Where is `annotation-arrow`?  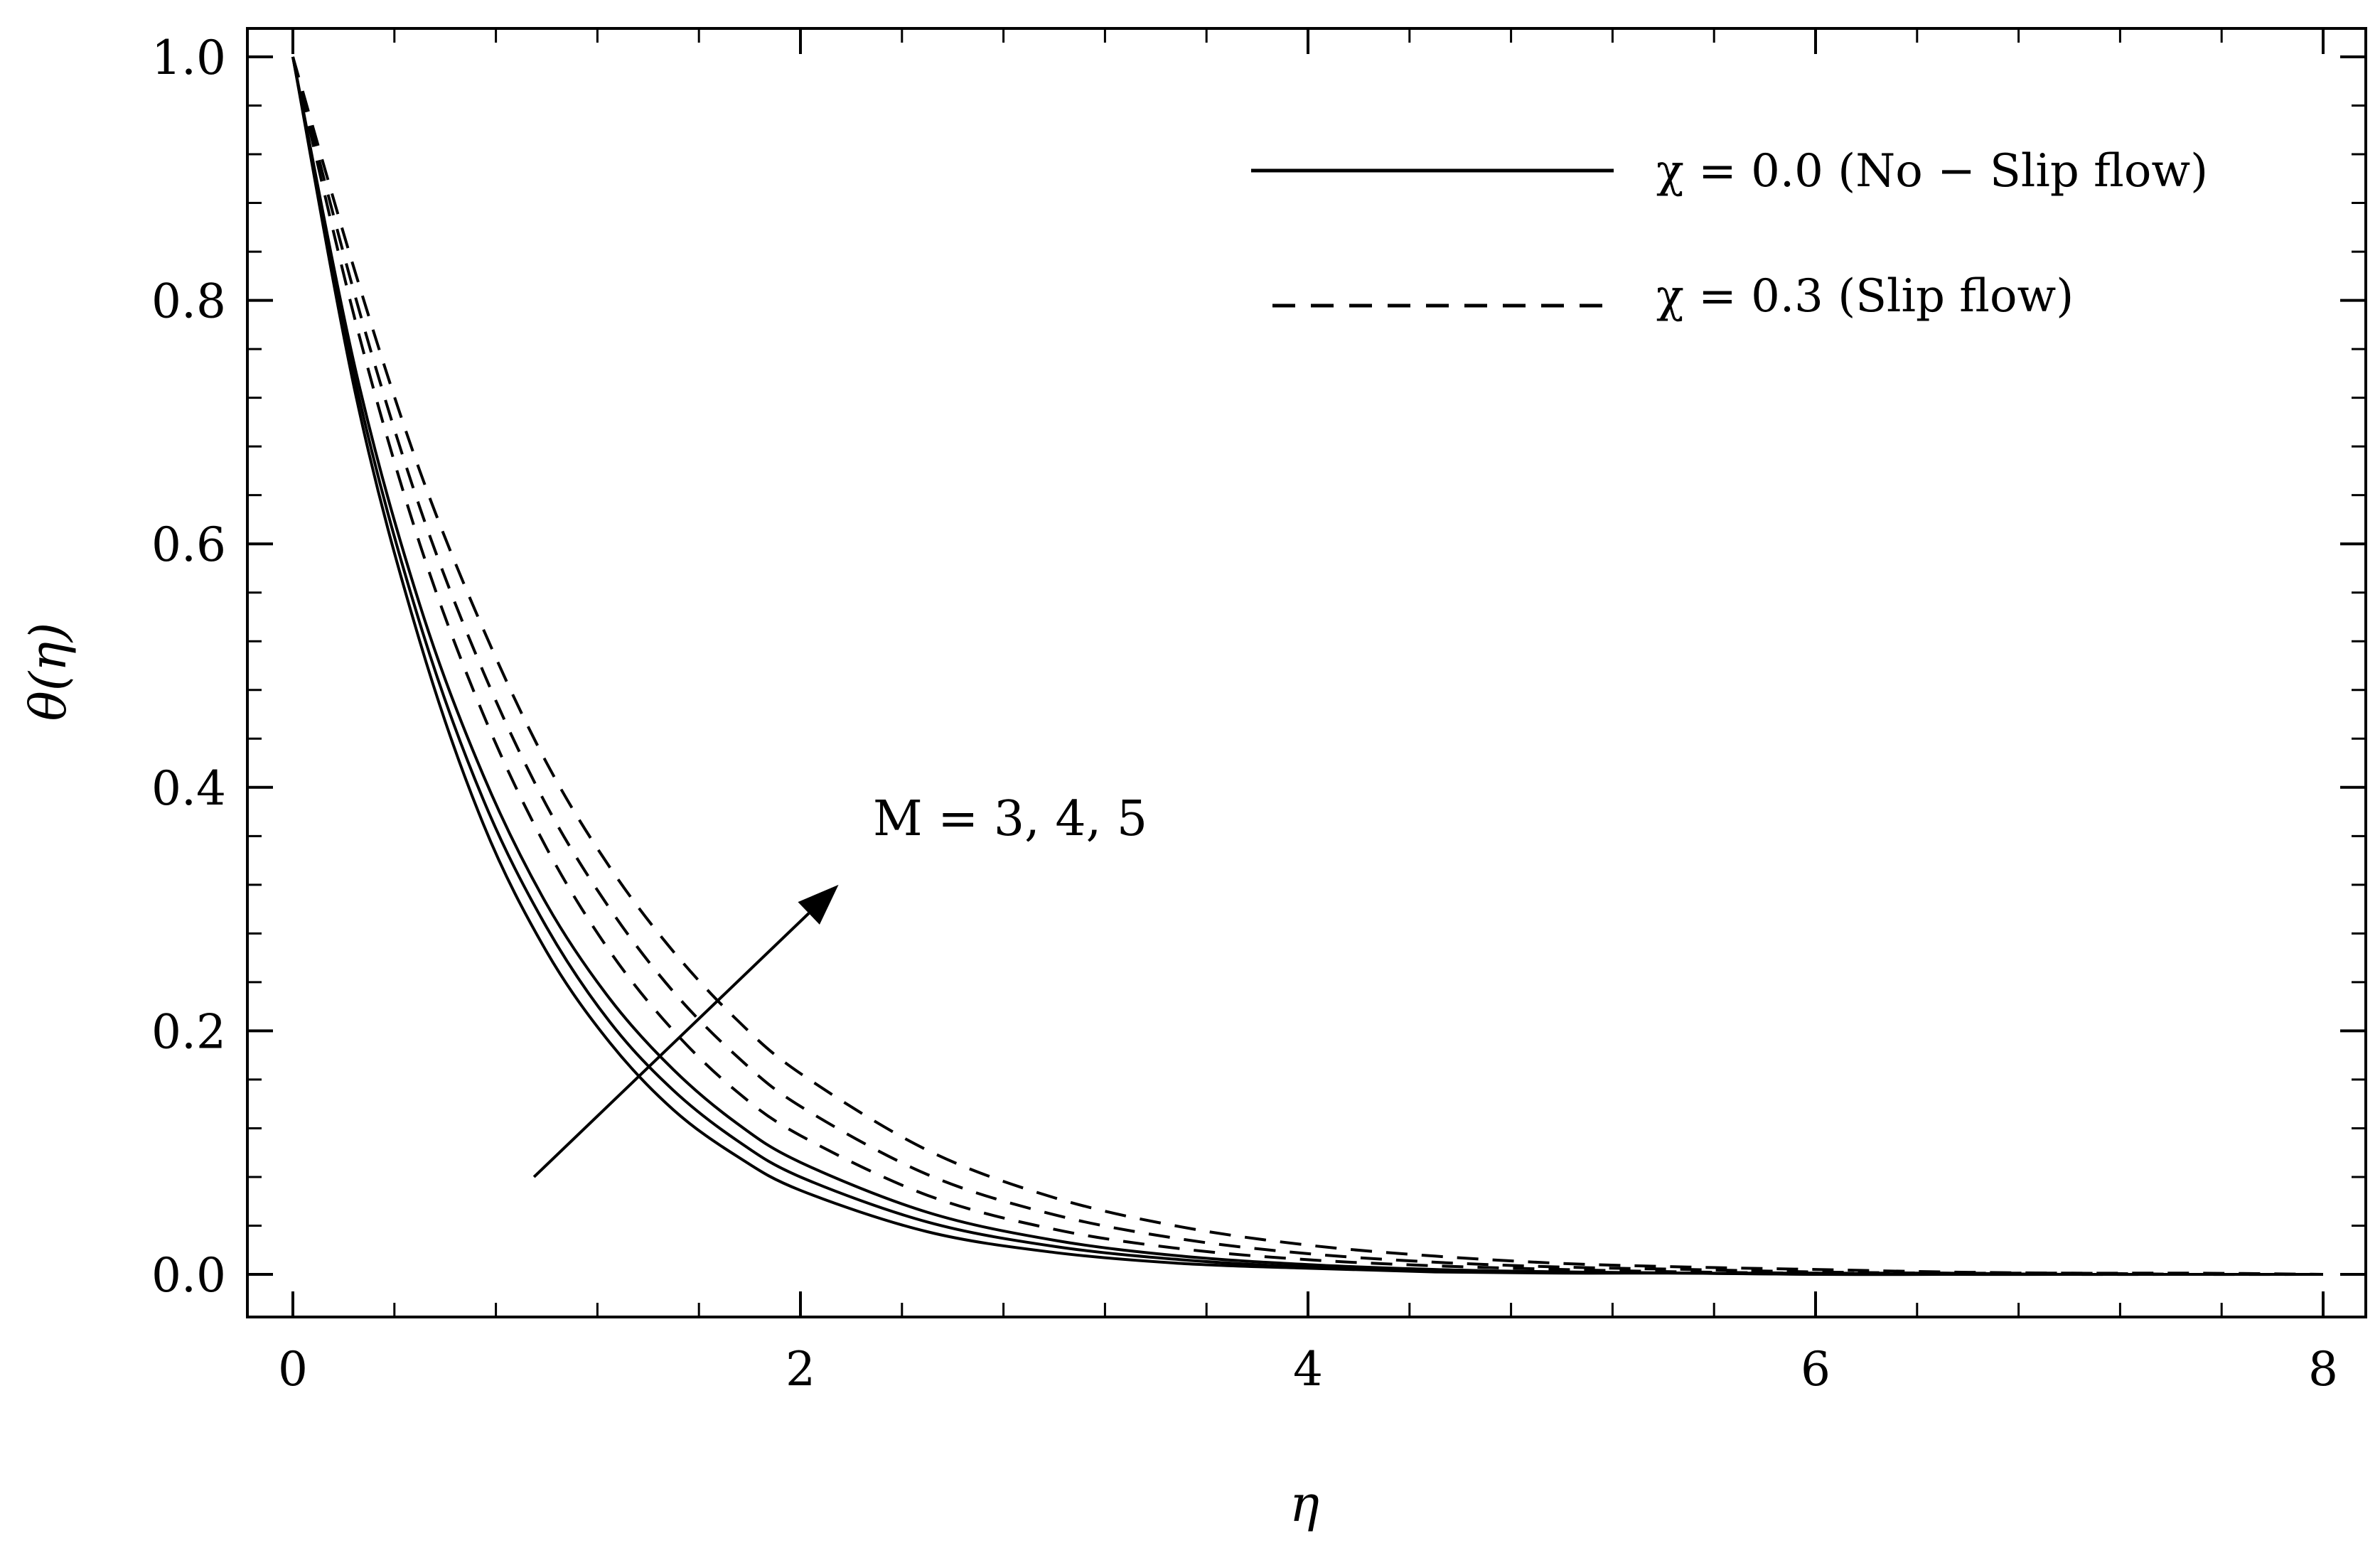 annotation-arrow is located at coordinates (671, 1045).